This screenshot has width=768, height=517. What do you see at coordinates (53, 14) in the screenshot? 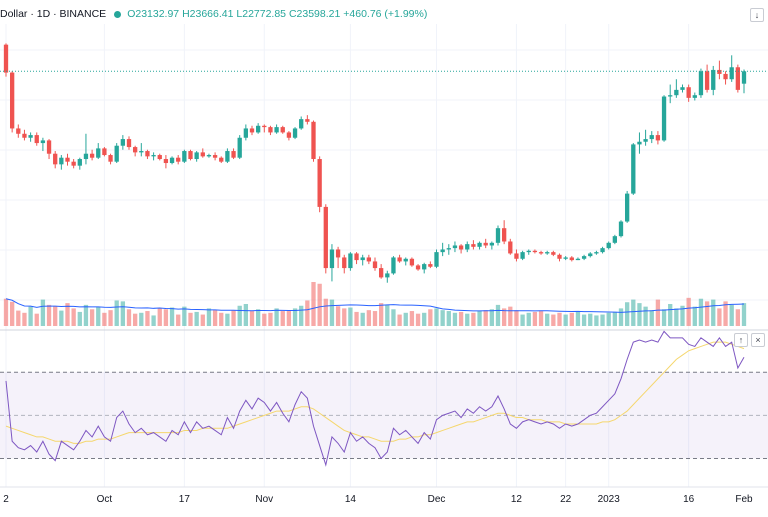
I see `symbol-title: Dollar · 1D · BINANCE` at bounding box center [53, 14].